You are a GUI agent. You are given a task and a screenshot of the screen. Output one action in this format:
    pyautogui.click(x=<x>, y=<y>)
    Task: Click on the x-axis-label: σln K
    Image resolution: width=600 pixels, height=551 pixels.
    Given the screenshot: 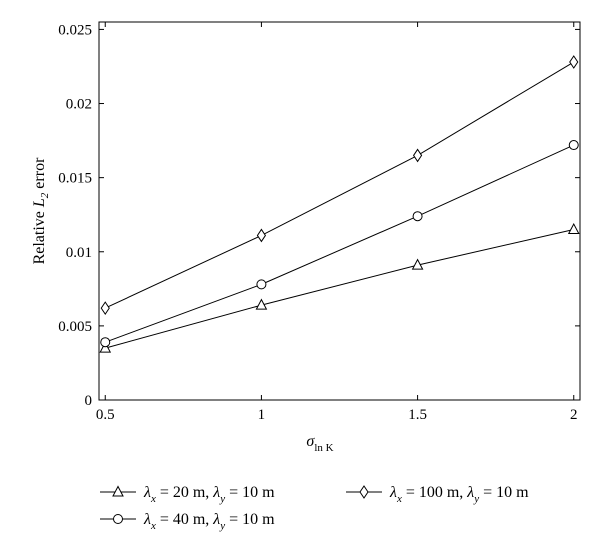 What is the action you would take?
    pyautogui.click(x=319, y=443)
    